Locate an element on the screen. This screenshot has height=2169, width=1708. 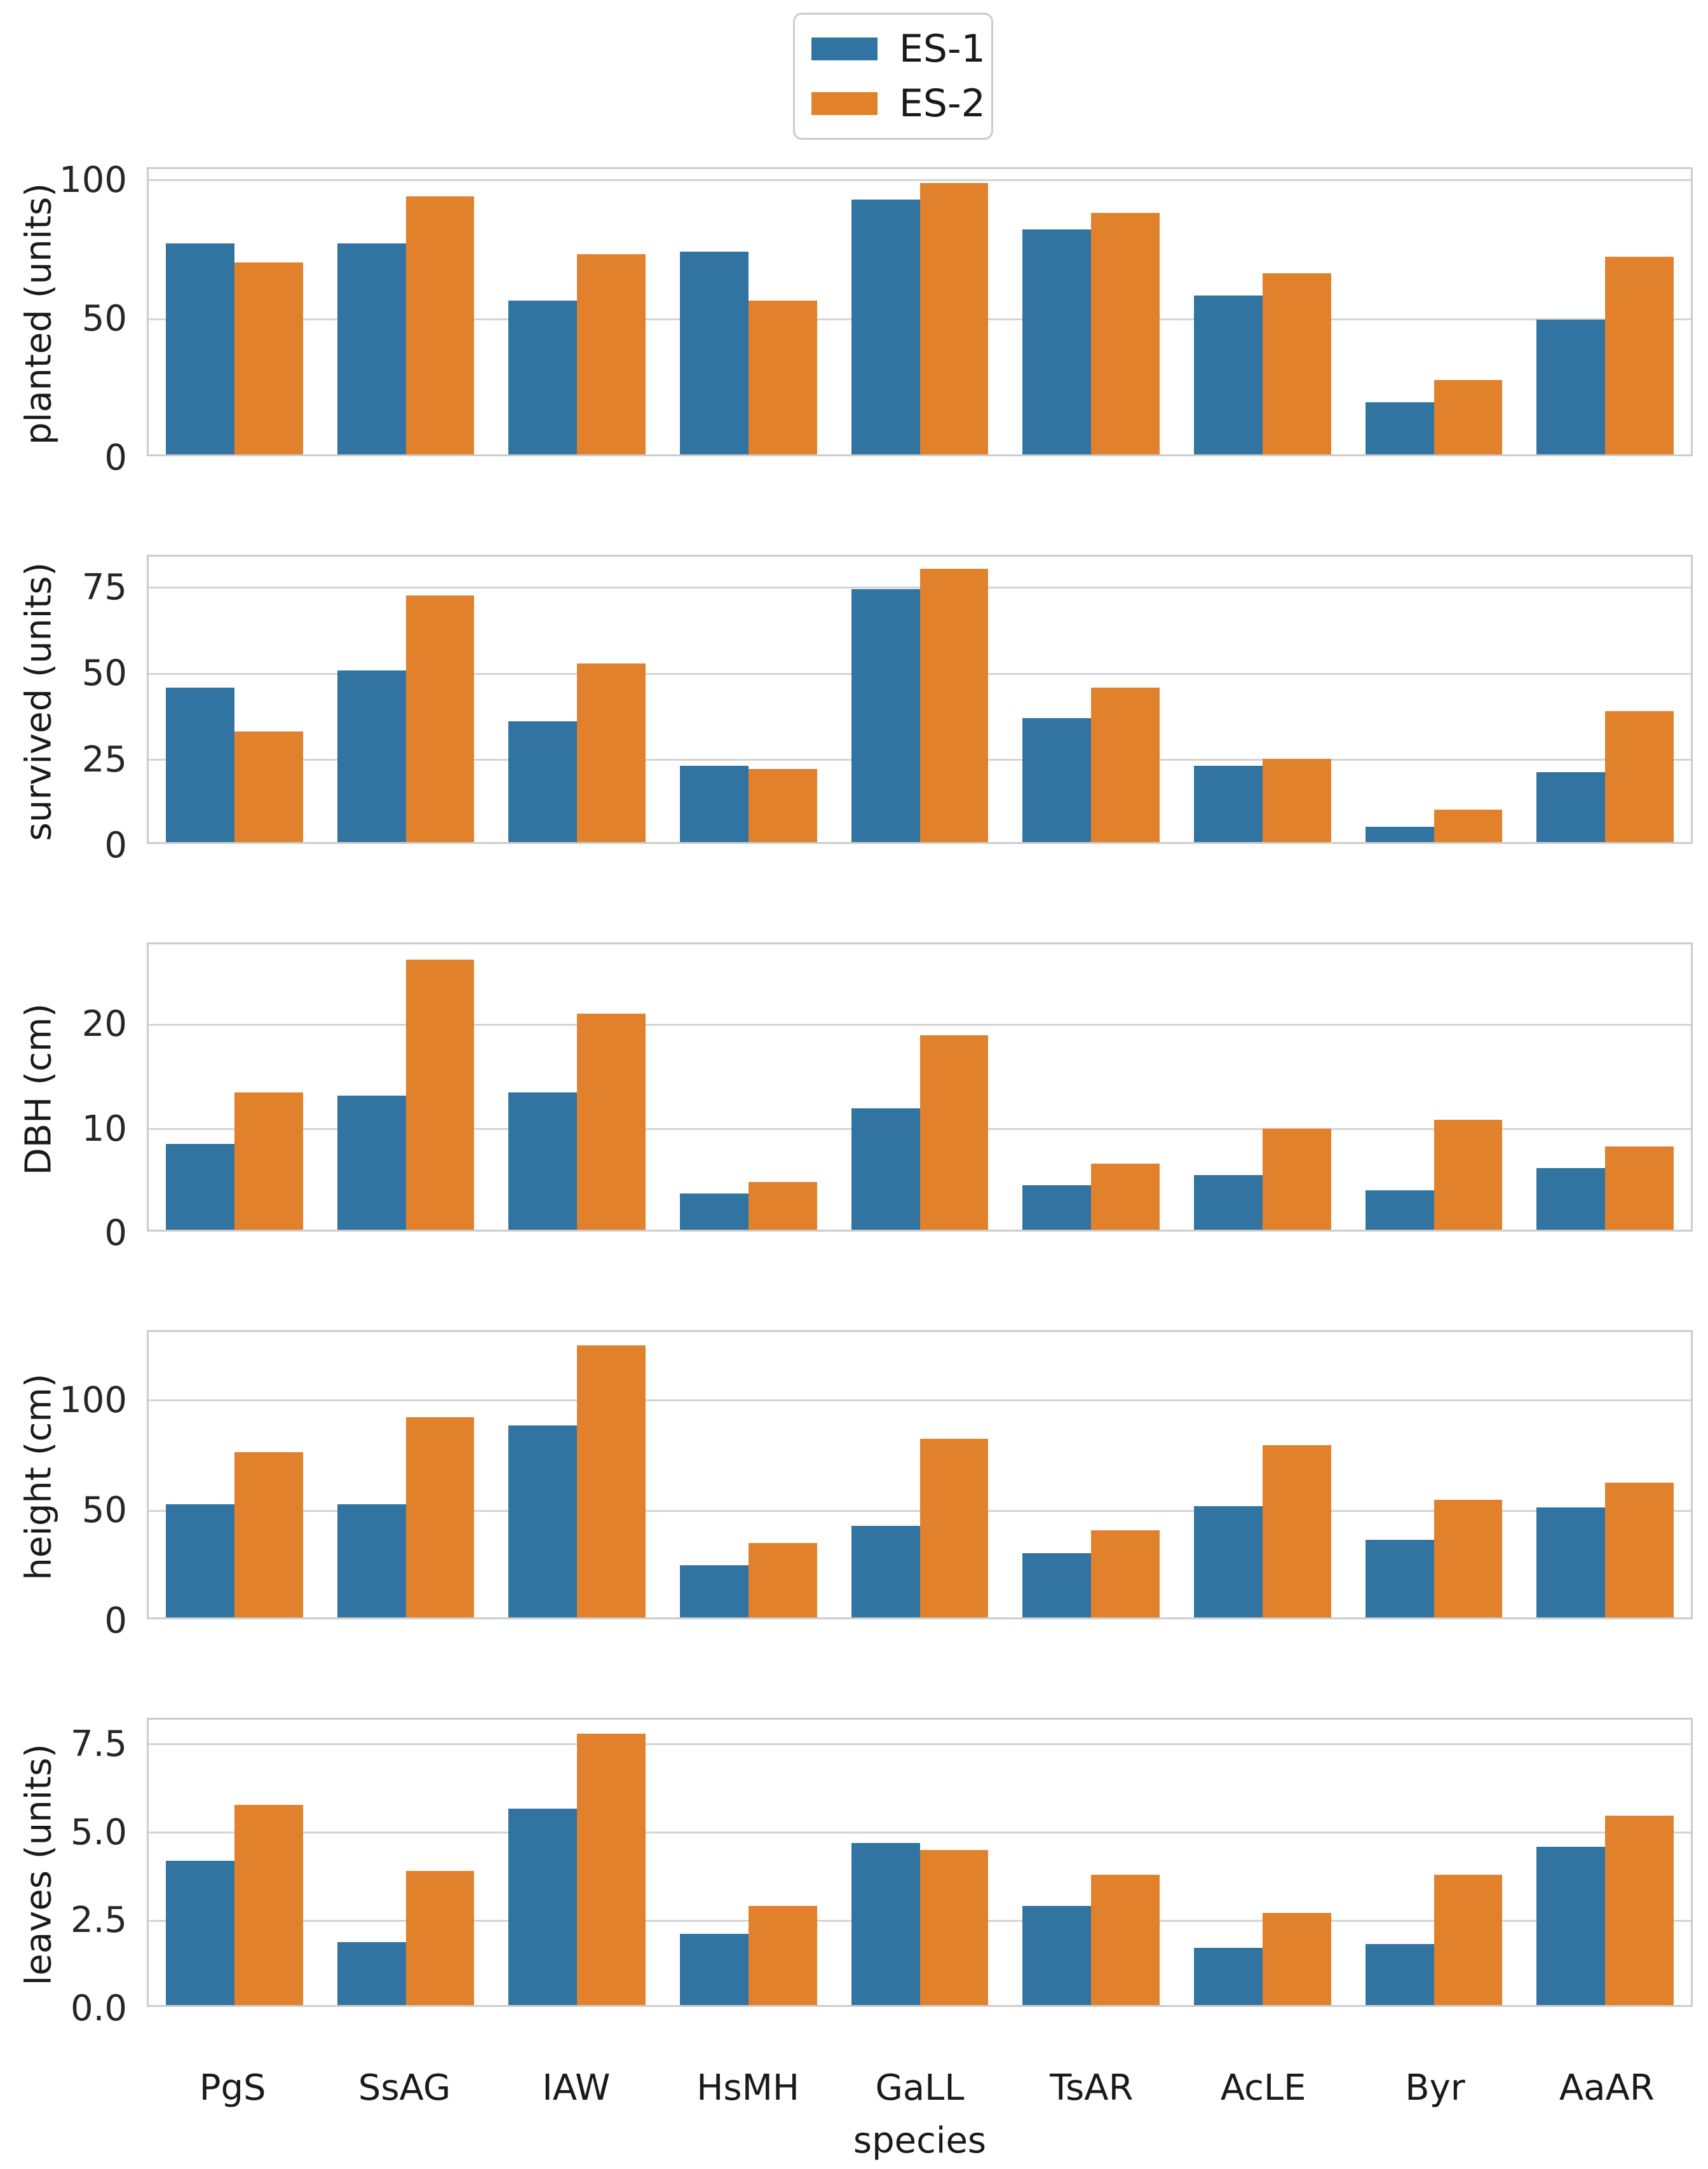
y-tick-label: 7.5 is located at coordinates (98, 1744).